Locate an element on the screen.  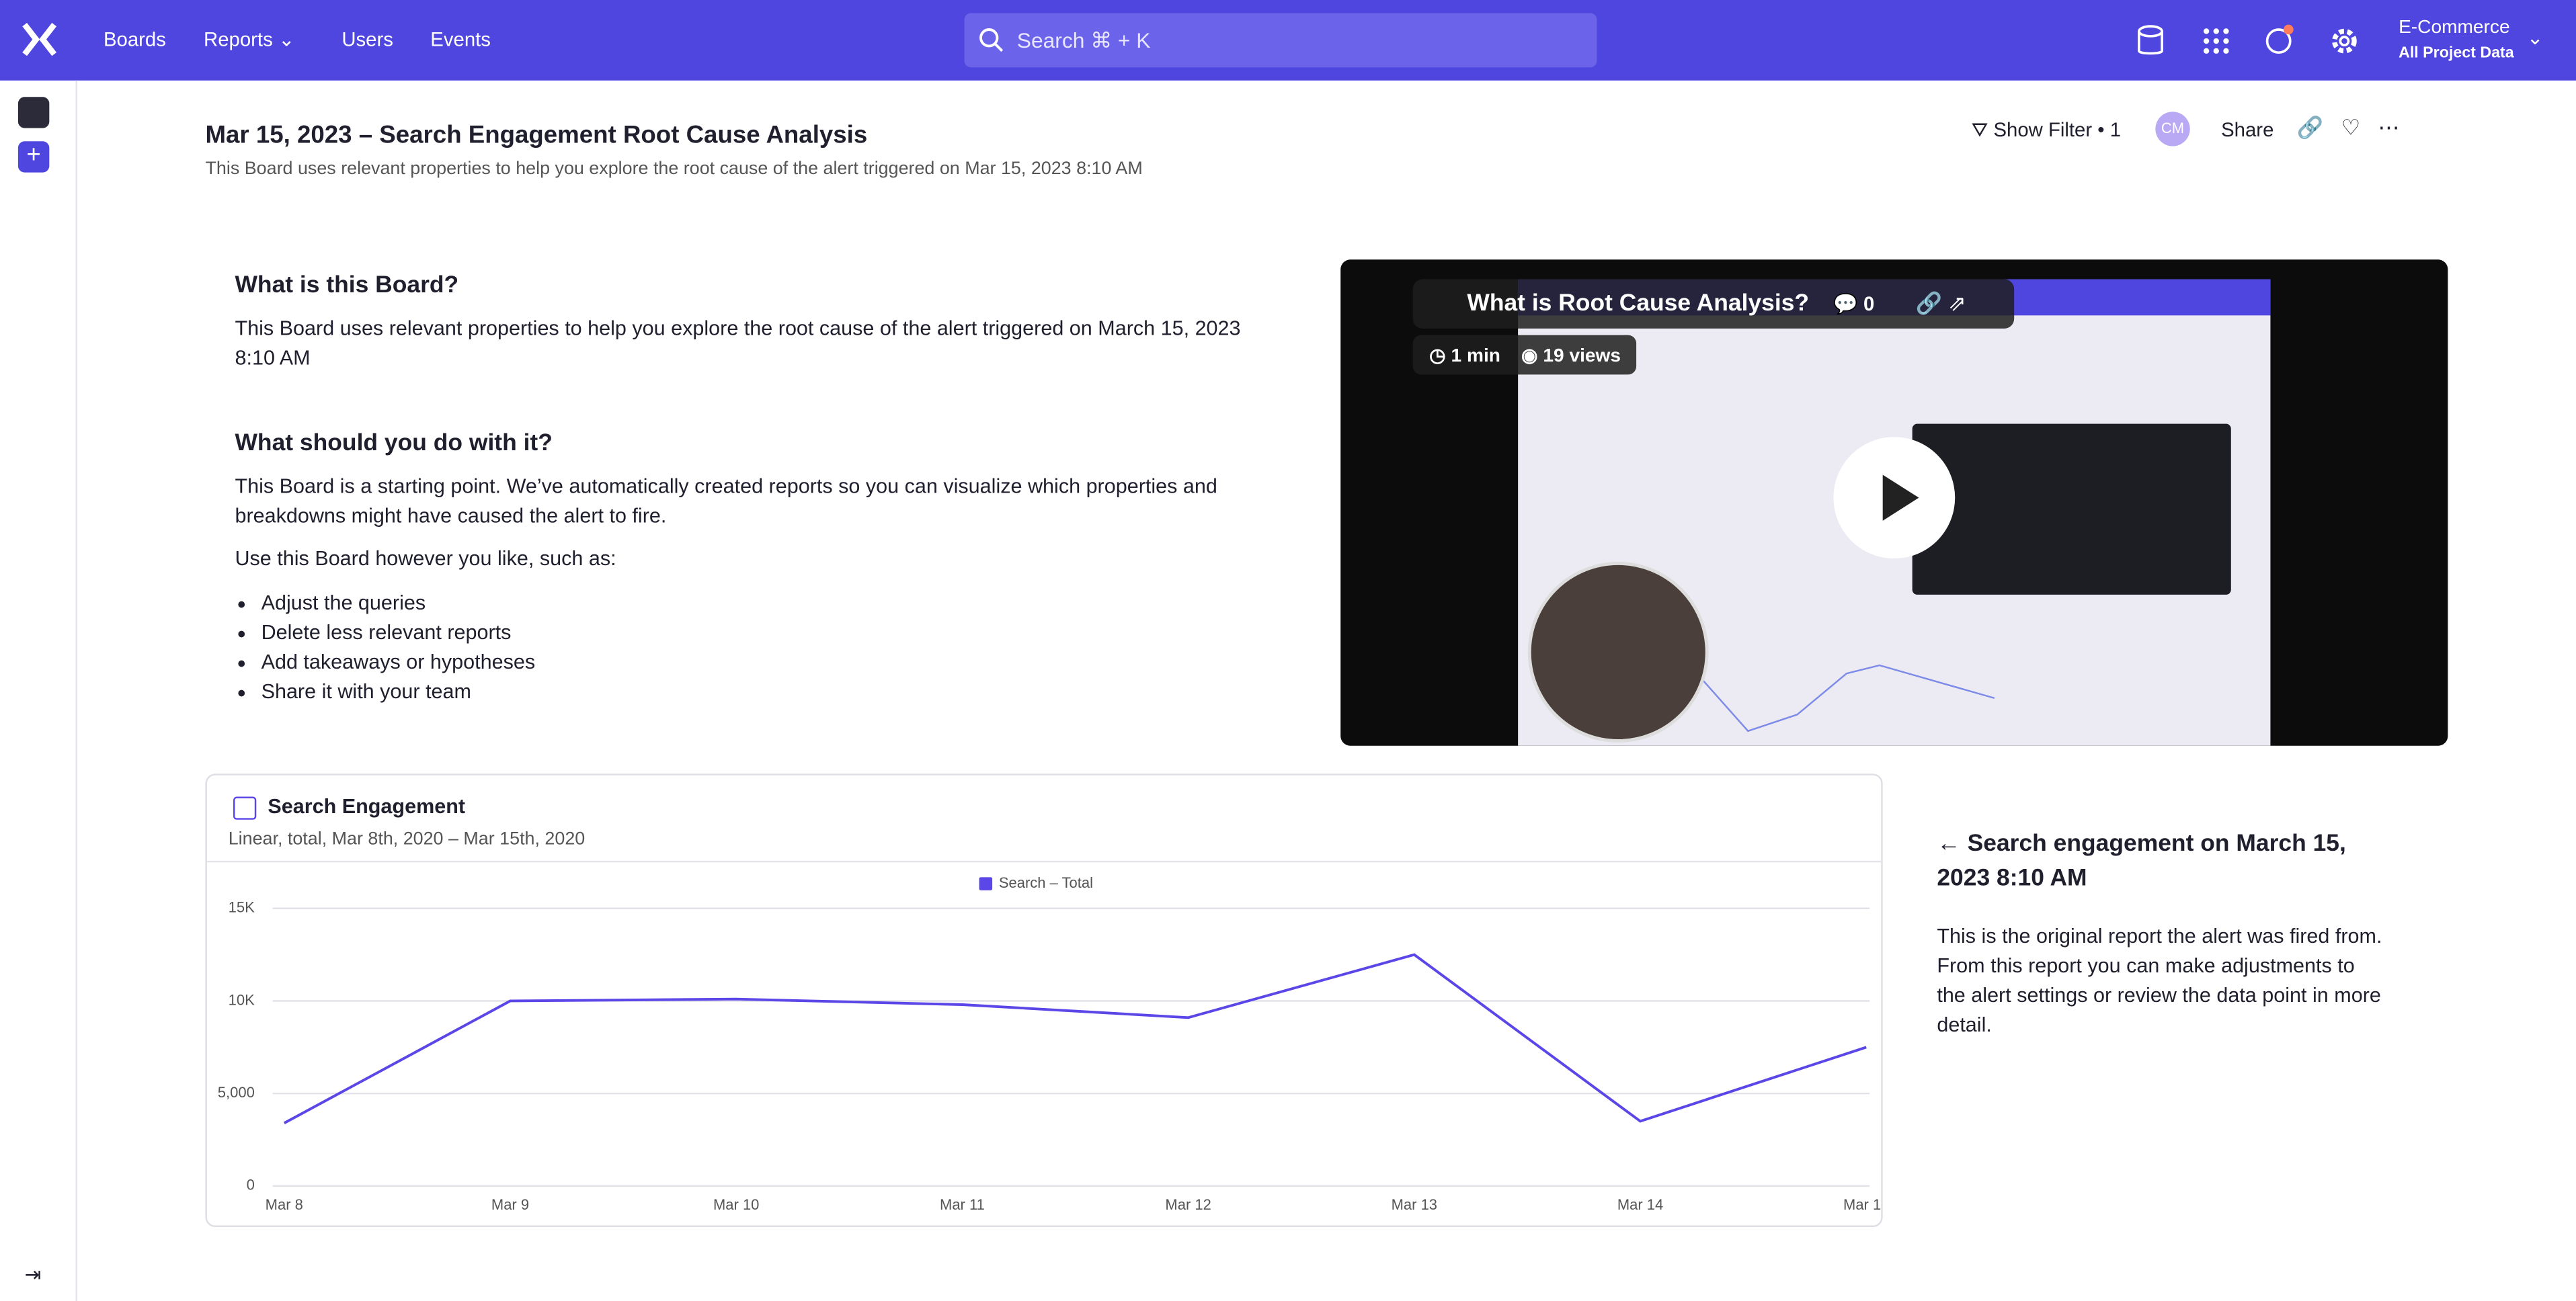
header-actions: 🔗 ♡ ⋯ is located at coordinates (2348, 128).